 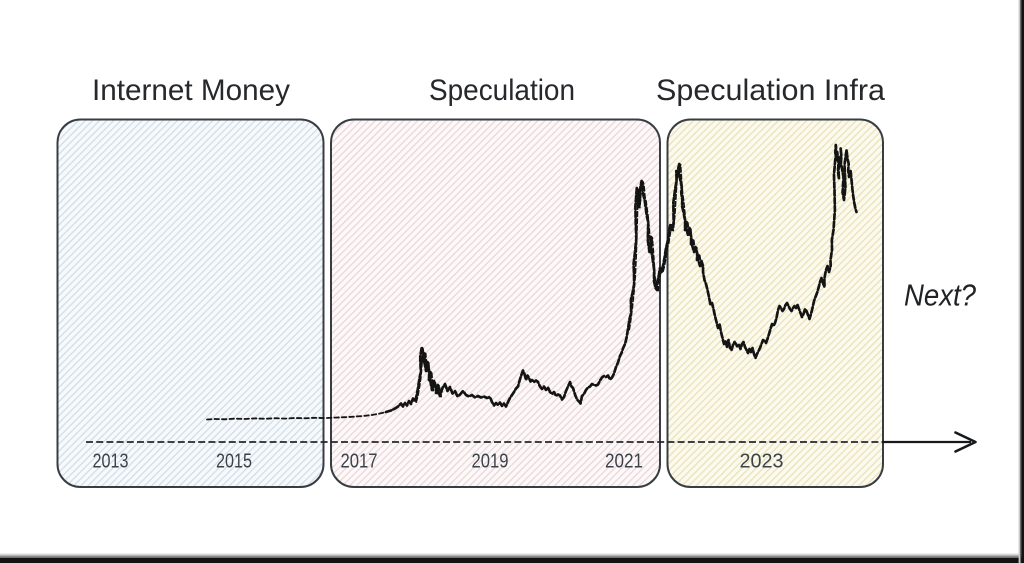 I want to click on svg-text: 2013, so click(x=111, y=462).